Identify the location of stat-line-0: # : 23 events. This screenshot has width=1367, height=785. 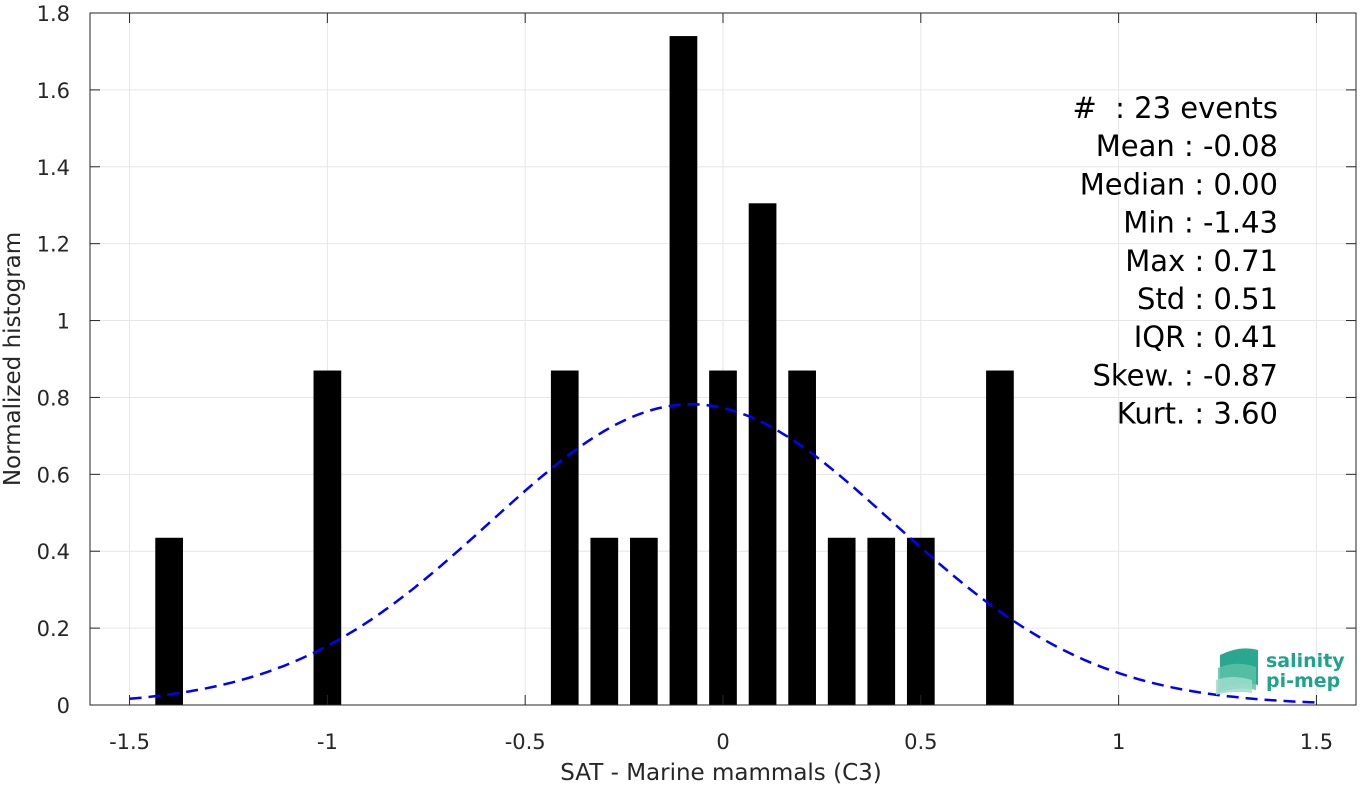
(1175, 108).